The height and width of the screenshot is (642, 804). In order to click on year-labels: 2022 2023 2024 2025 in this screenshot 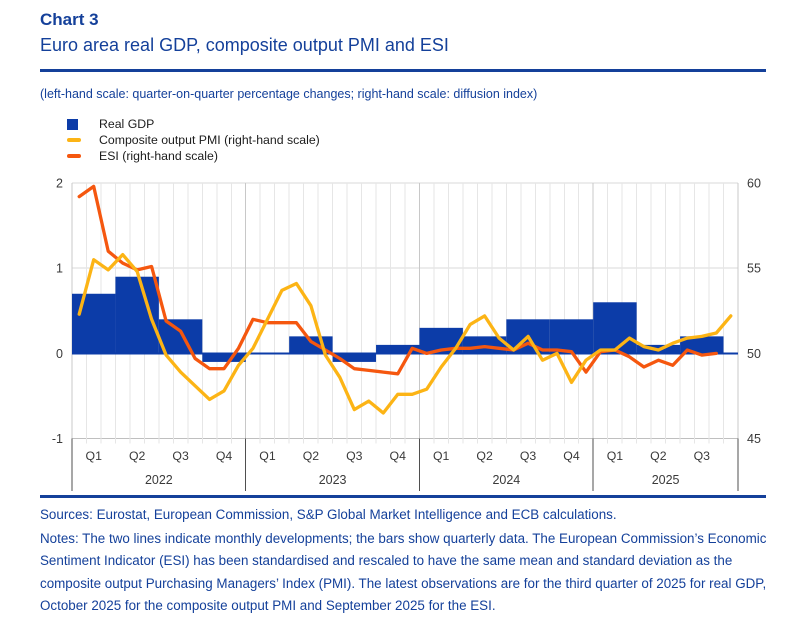, I will do `click(412, 480)`.